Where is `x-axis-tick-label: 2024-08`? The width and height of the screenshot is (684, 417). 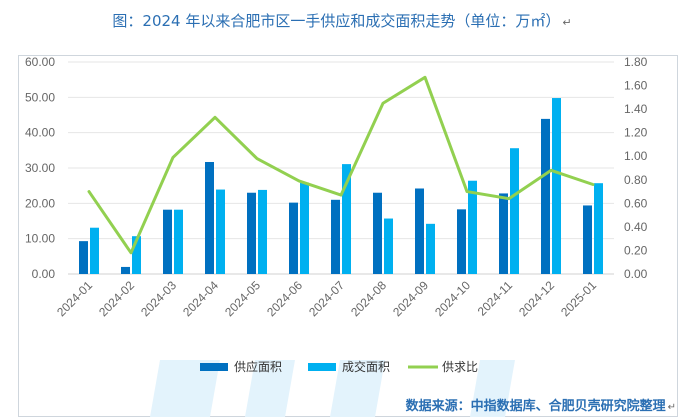 x-axis-tick-label: 2024-08 is located at coordinates (368, 298).